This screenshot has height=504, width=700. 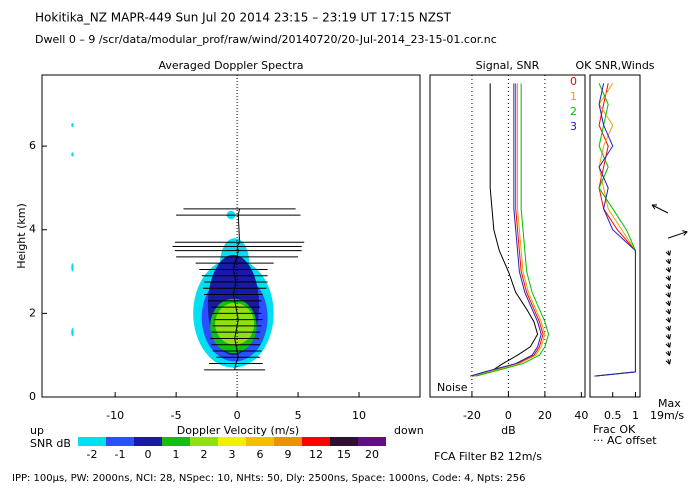 I want to click on panel-title: OK SNR,Winds, so click(x=614, y=65).